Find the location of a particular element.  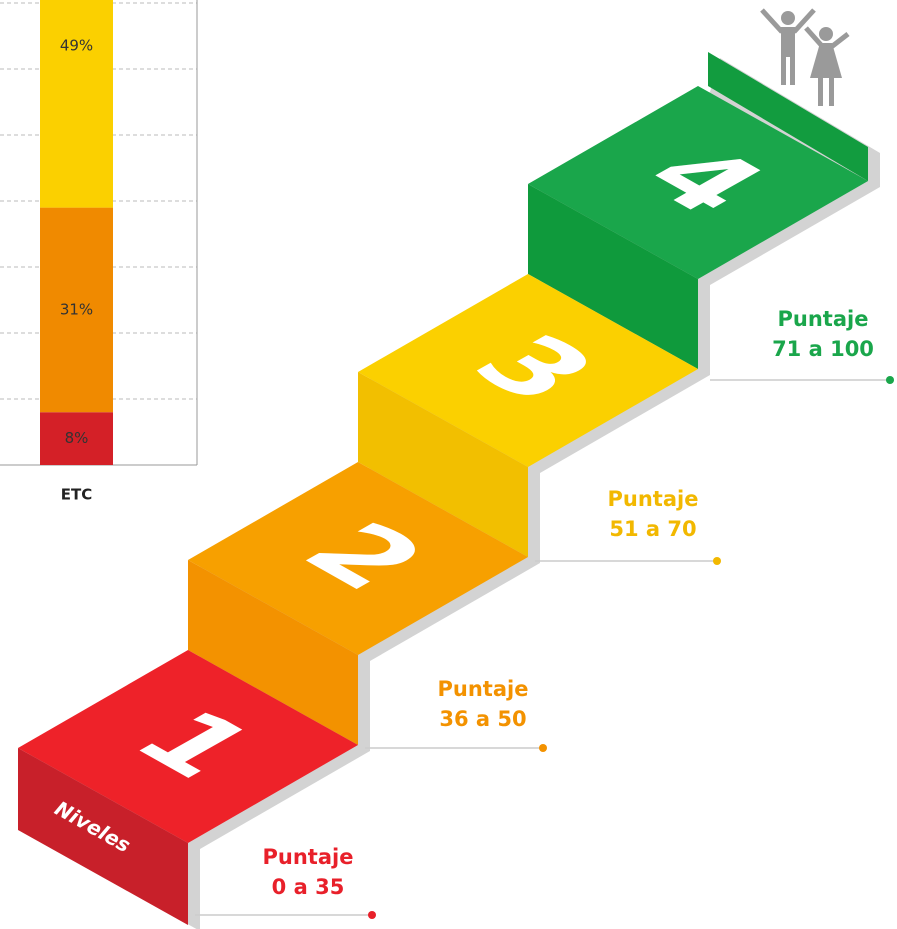

value-label: 31% is located at coordinates (76, 309).